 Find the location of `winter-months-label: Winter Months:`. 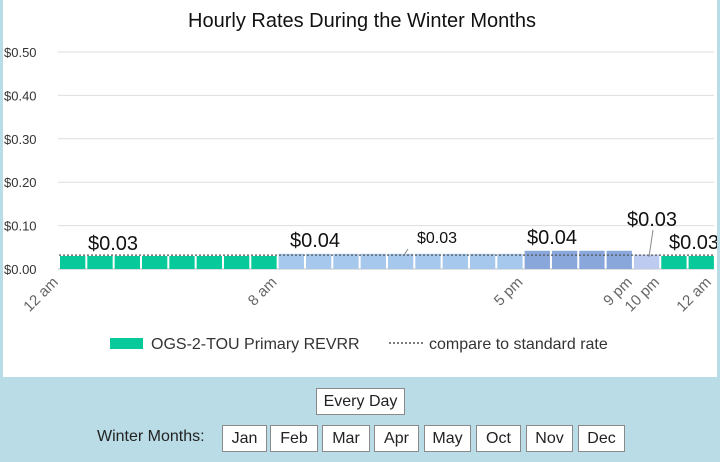

winter-months-label: Winter Months: is located at coordinates (151, 436).